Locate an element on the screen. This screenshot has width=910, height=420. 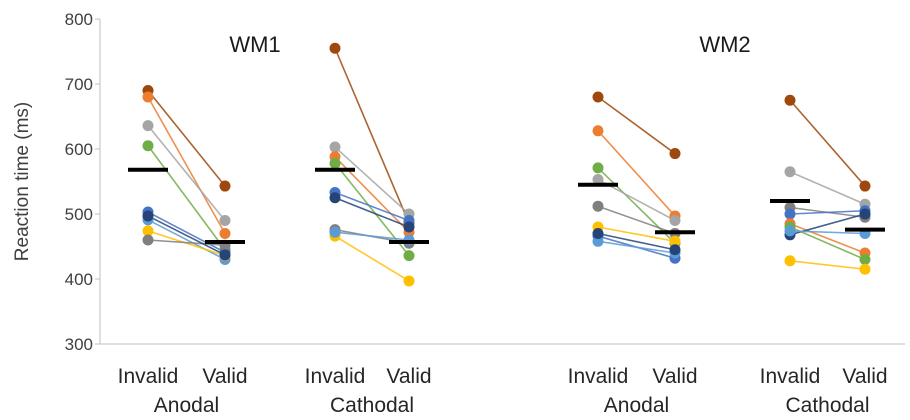
y-tick-label: 800 is located at coordinates (79, 19).